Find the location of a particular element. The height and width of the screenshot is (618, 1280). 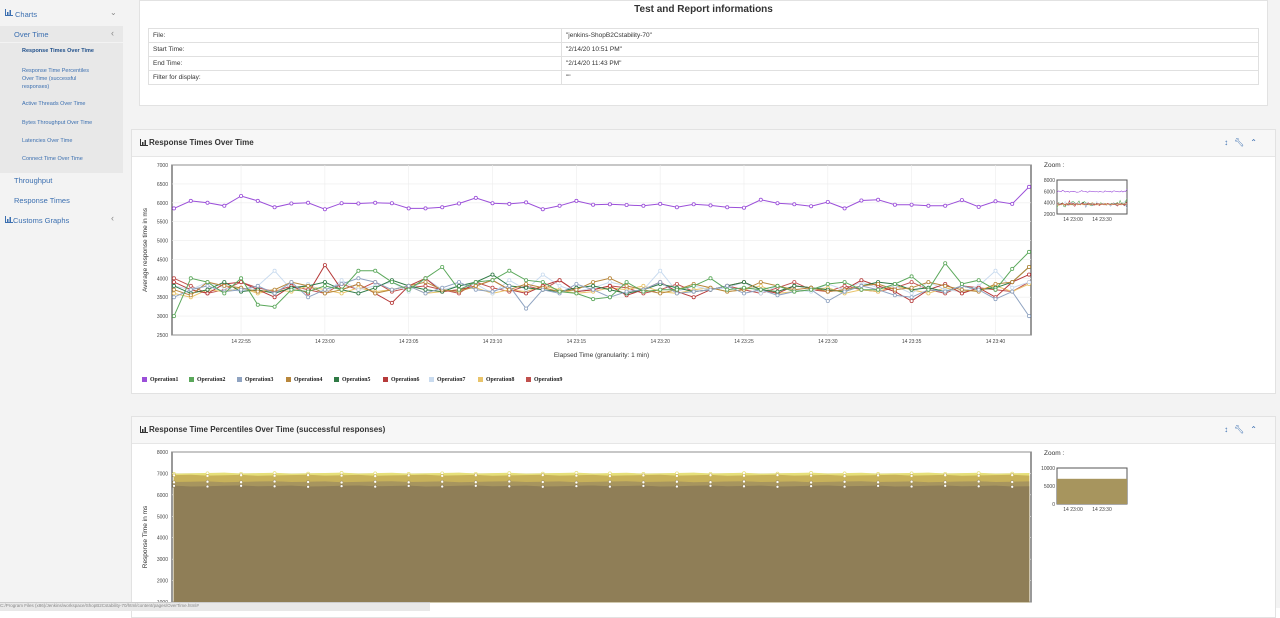

legend-item: Operation8 is located at coordinates (496, 380).